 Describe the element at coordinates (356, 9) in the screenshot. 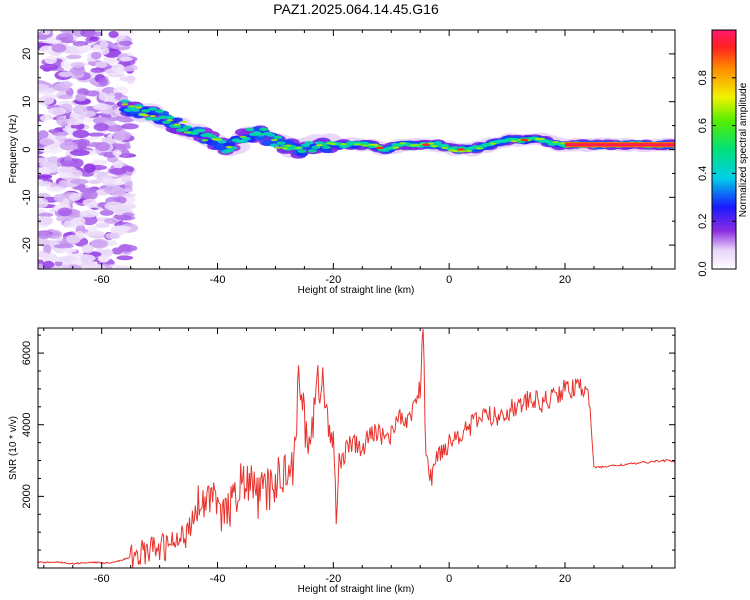

I see `figure-title: PAZ1.2025.064.14.45.G16` at that location.